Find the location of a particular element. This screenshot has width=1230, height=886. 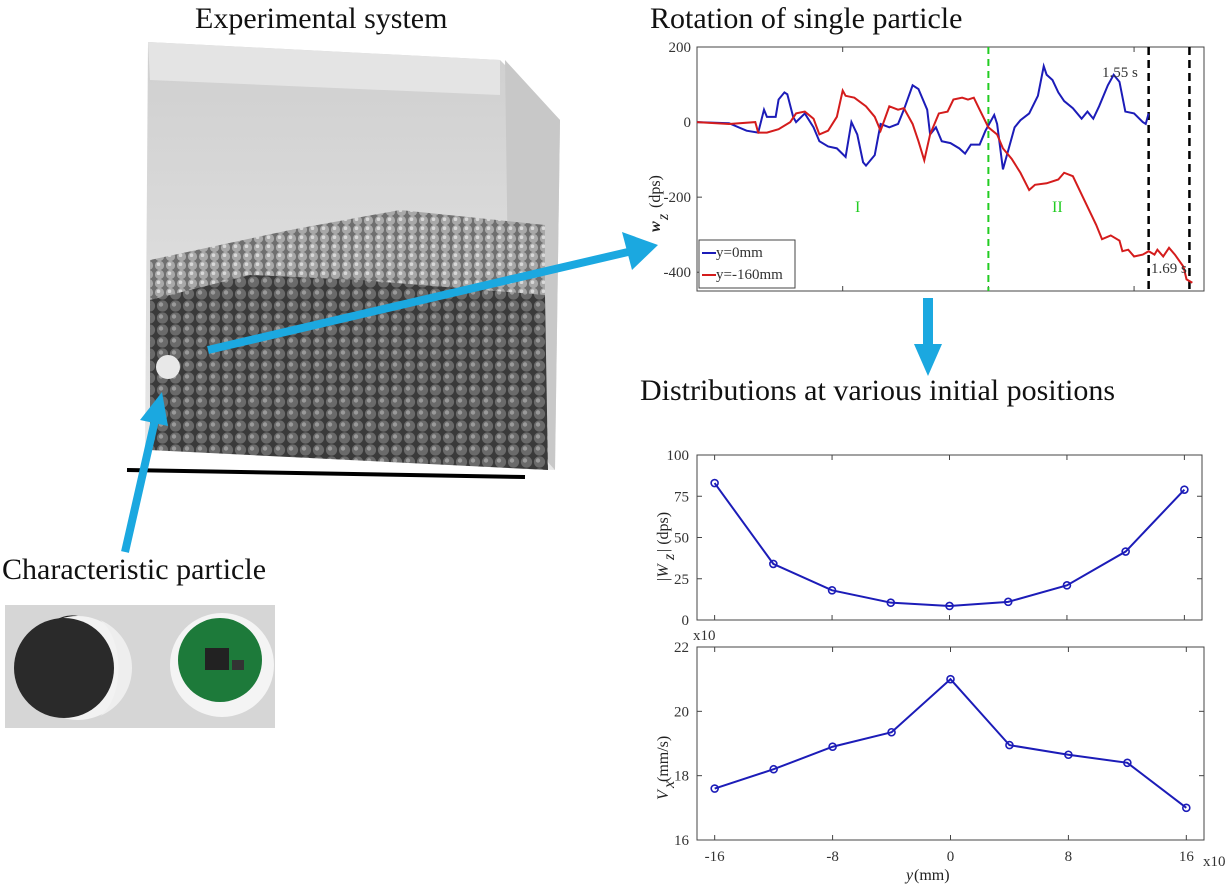

ytick-label: 25 is located at coordinates (681, 580).